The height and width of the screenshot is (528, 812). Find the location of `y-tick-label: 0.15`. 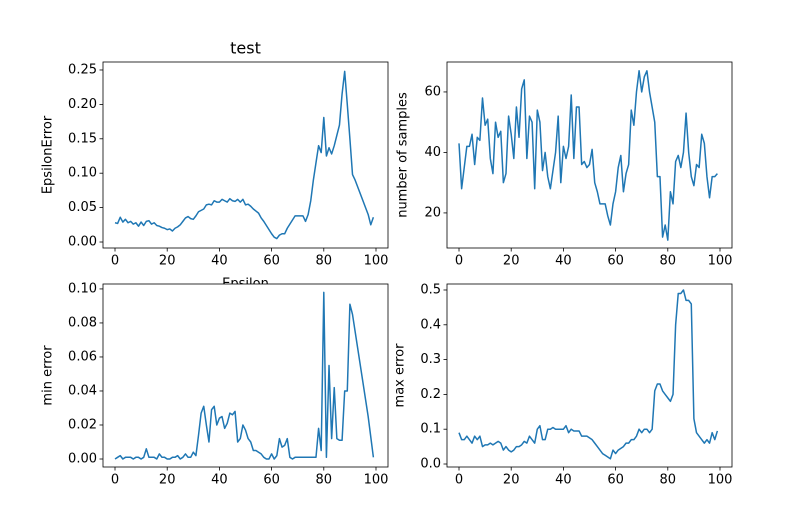

y-tick-label: 0.15 is located at coordinates (82, 138).